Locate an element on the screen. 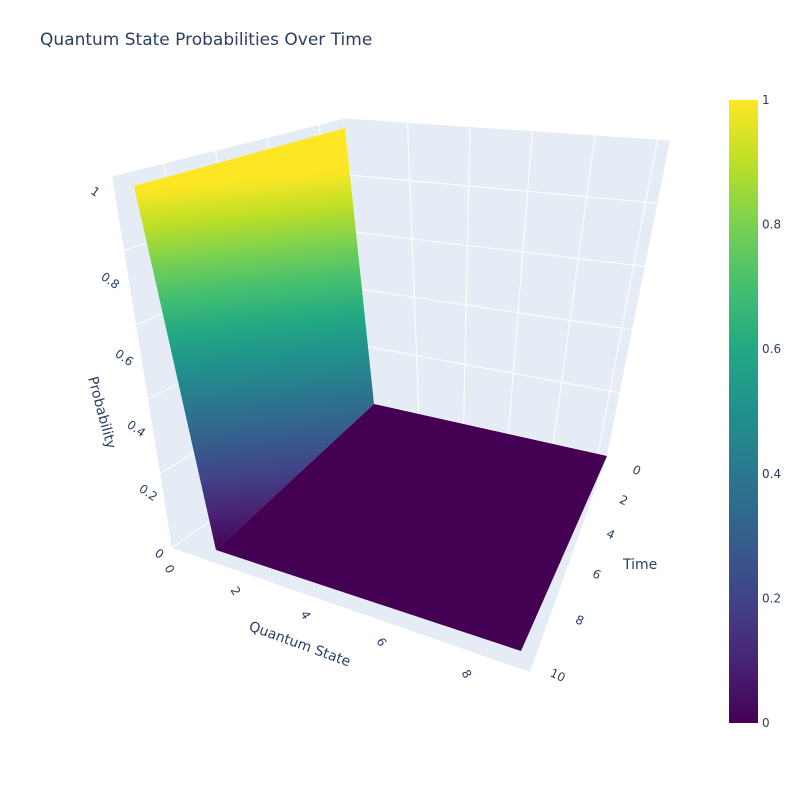  x-tick-label: 0 is located at coordinates (169, 569).